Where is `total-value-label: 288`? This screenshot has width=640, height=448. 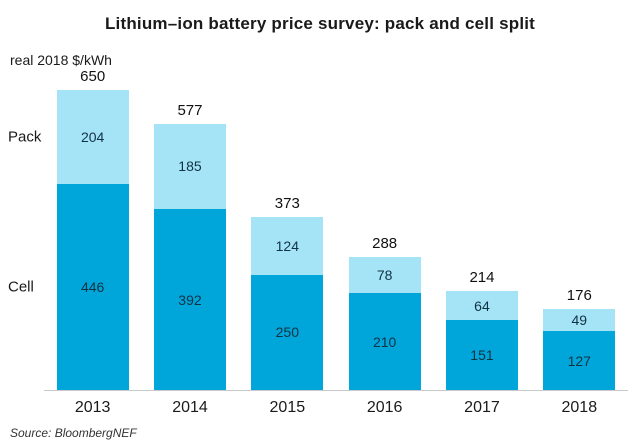
total-value-label: 288 is located at coordinates (385, 244).